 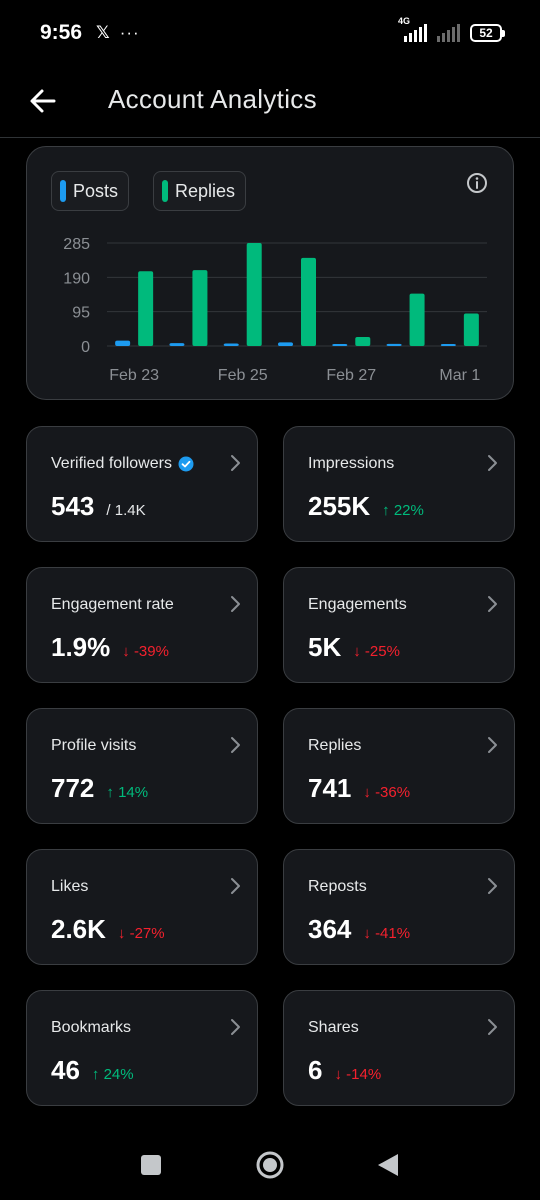 I want to click on stat-label: Replies, so click(x=334, y=746).